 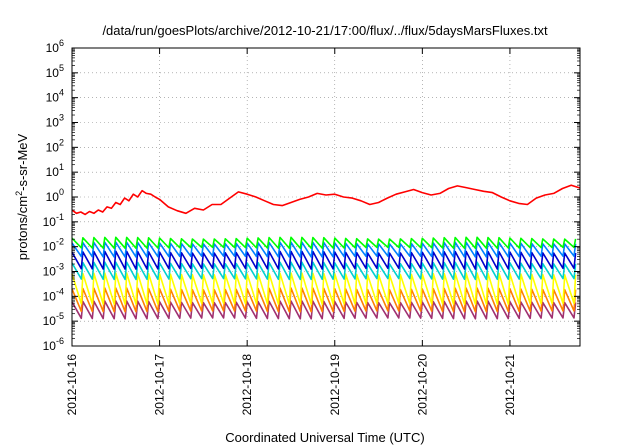 I want to click on y-tick-label: 10³, so click(x=55, y=121).